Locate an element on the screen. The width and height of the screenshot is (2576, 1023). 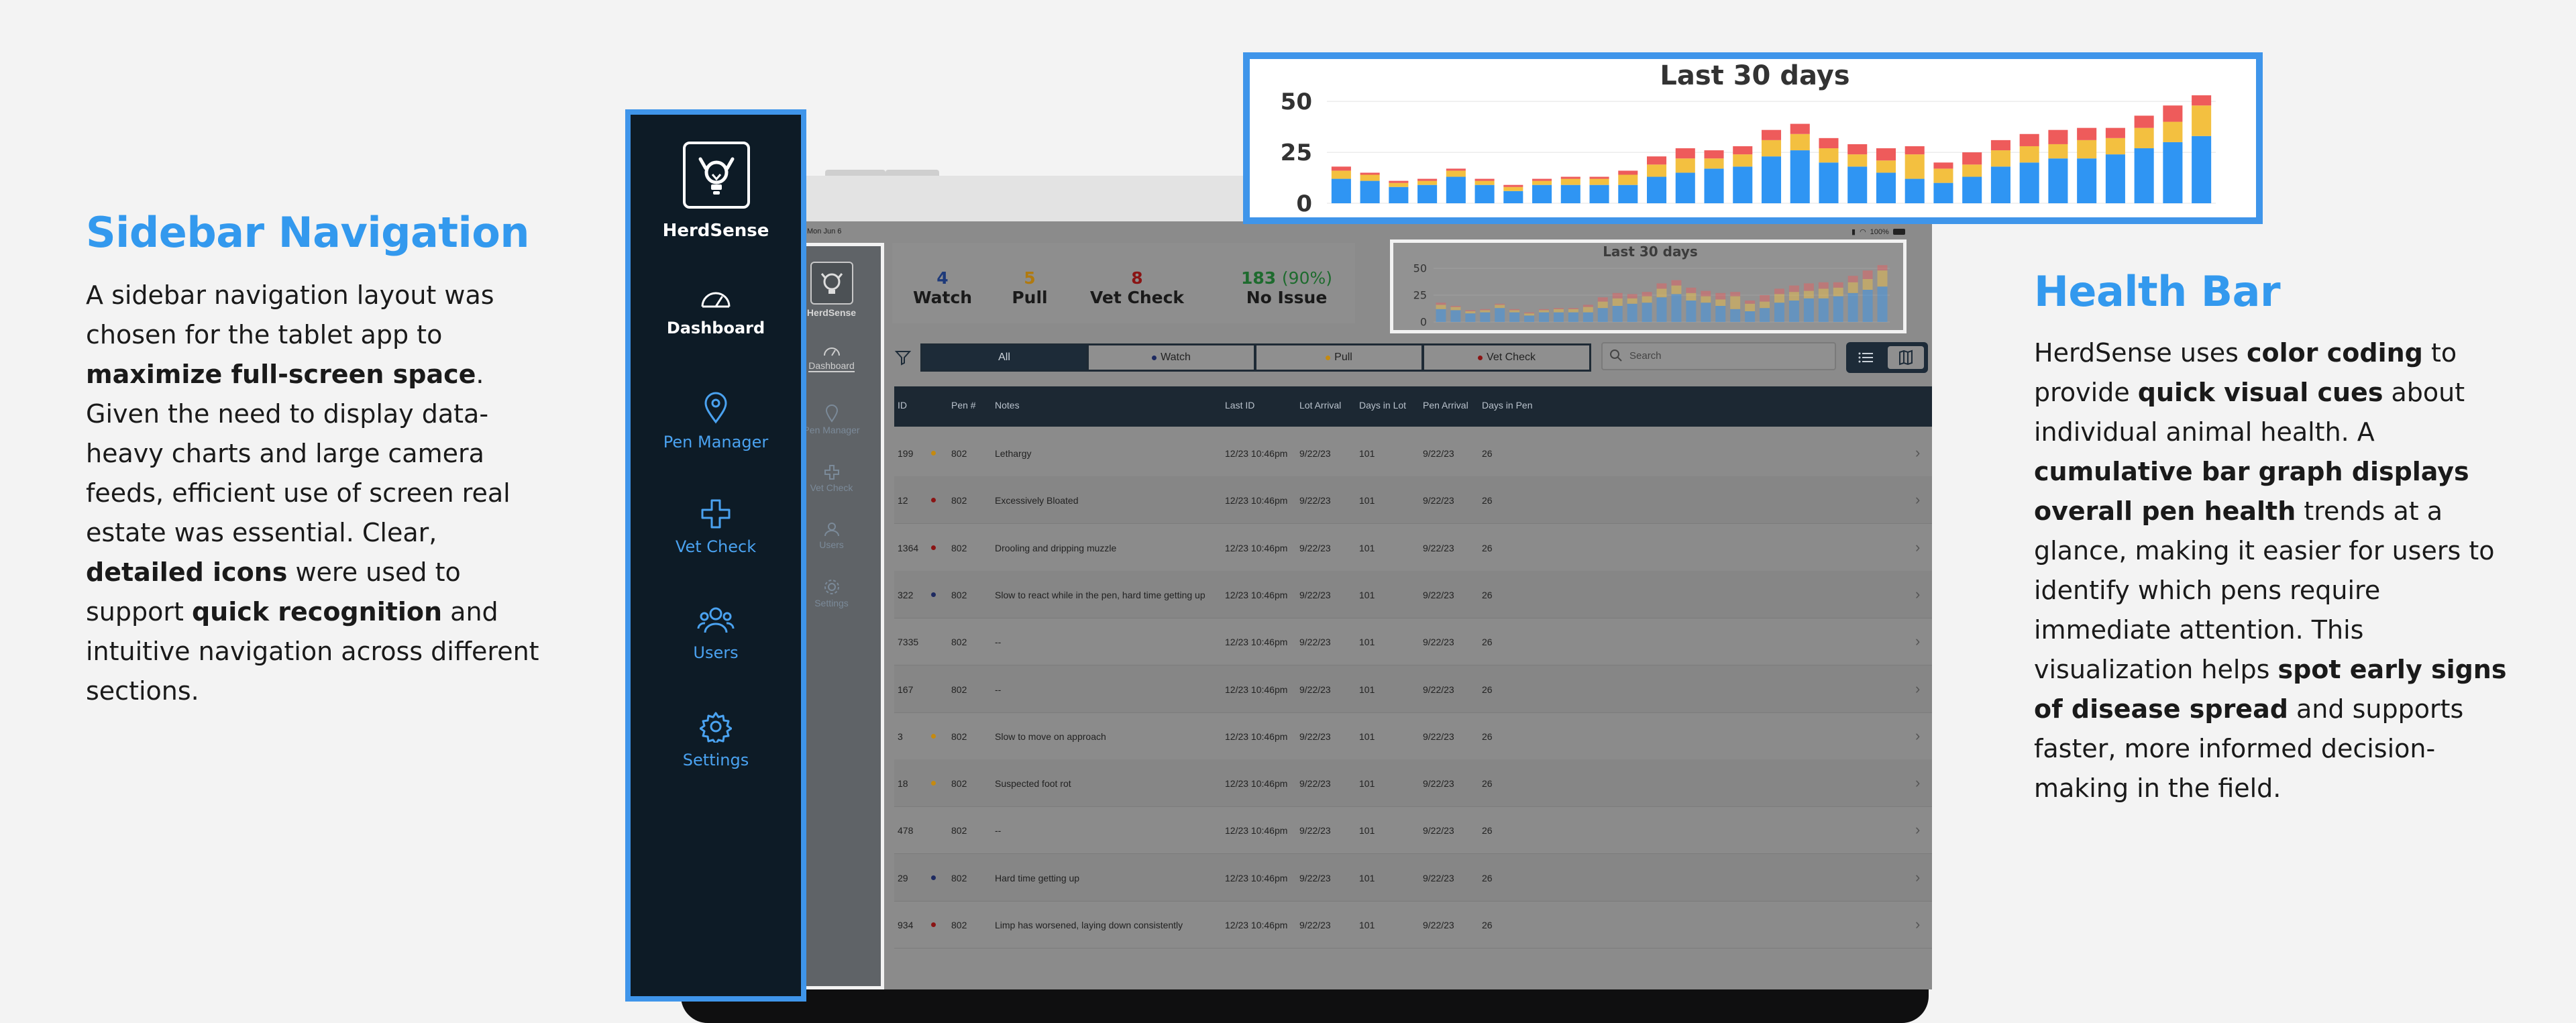
sidebar-item-settings: Settings is located at coordinates (716, 740).